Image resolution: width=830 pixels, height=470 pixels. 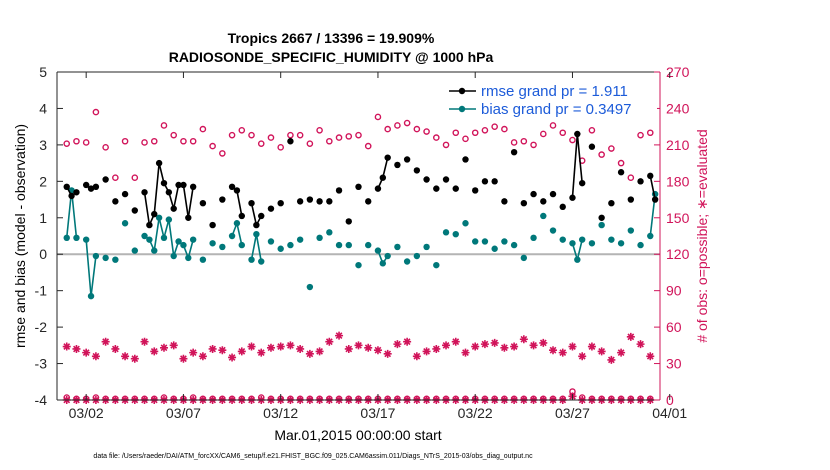 What do you see at coordinates (678, 181) in the screenshot?
I see `y-tick-label-right: 180` at bounding box center [678, 181].